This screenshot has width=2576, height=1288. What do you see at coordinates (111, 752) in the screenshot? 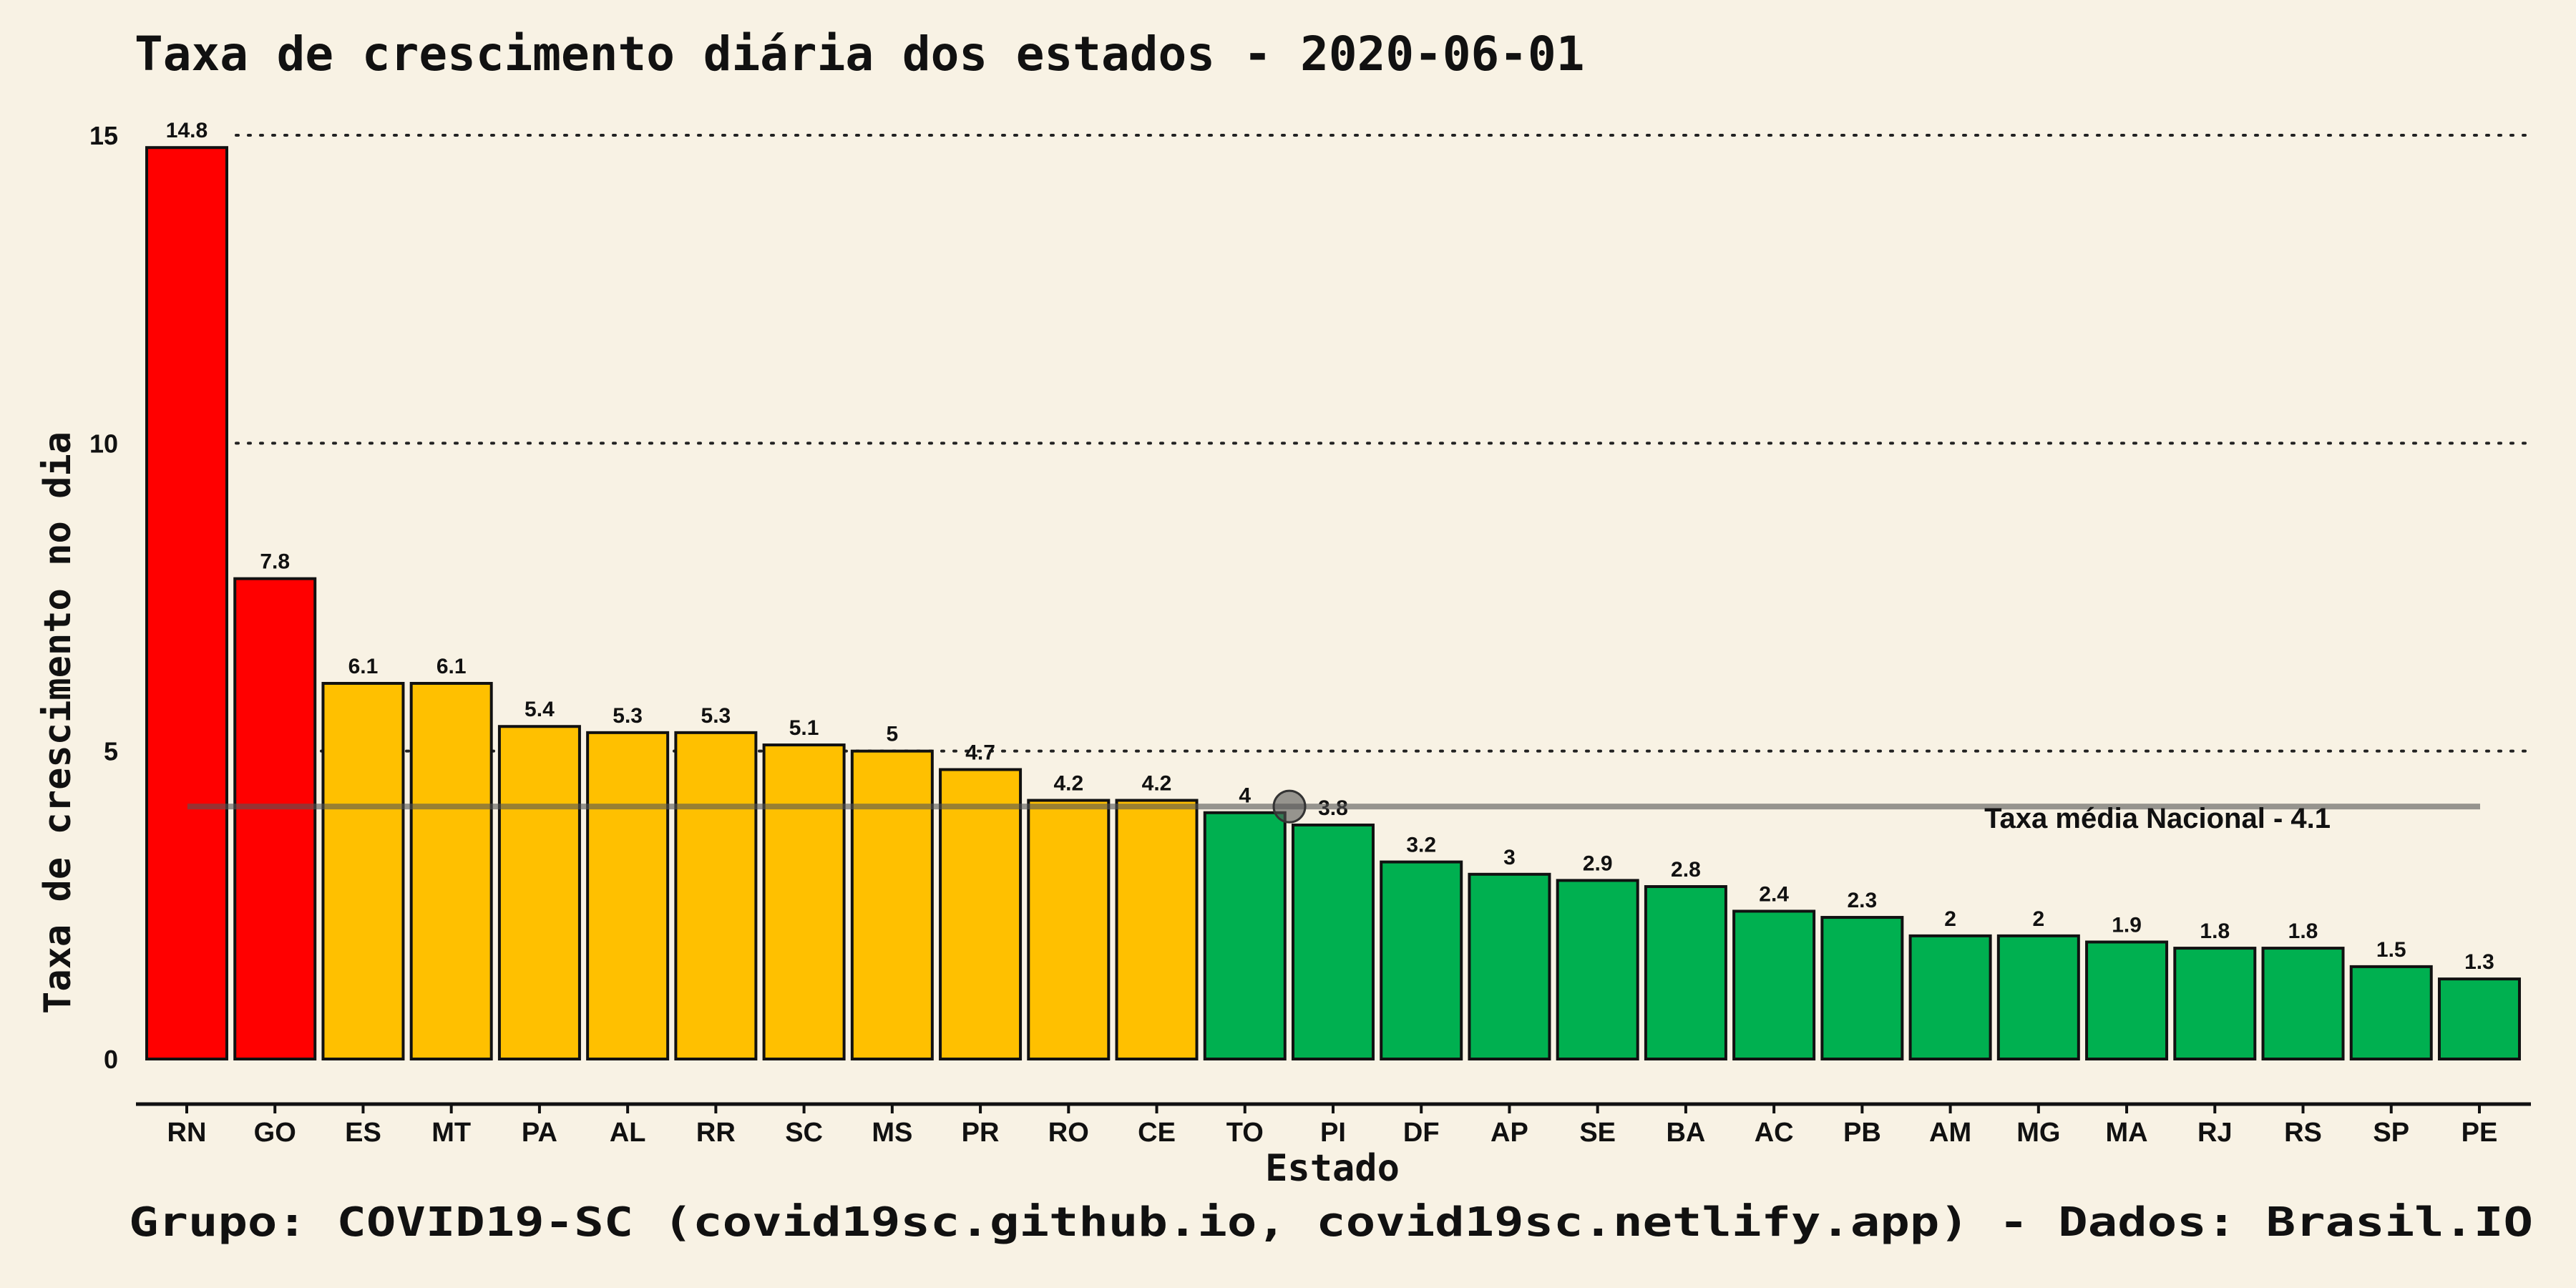
I see `y-tick-label: 5` at bounding box center [111, 752].